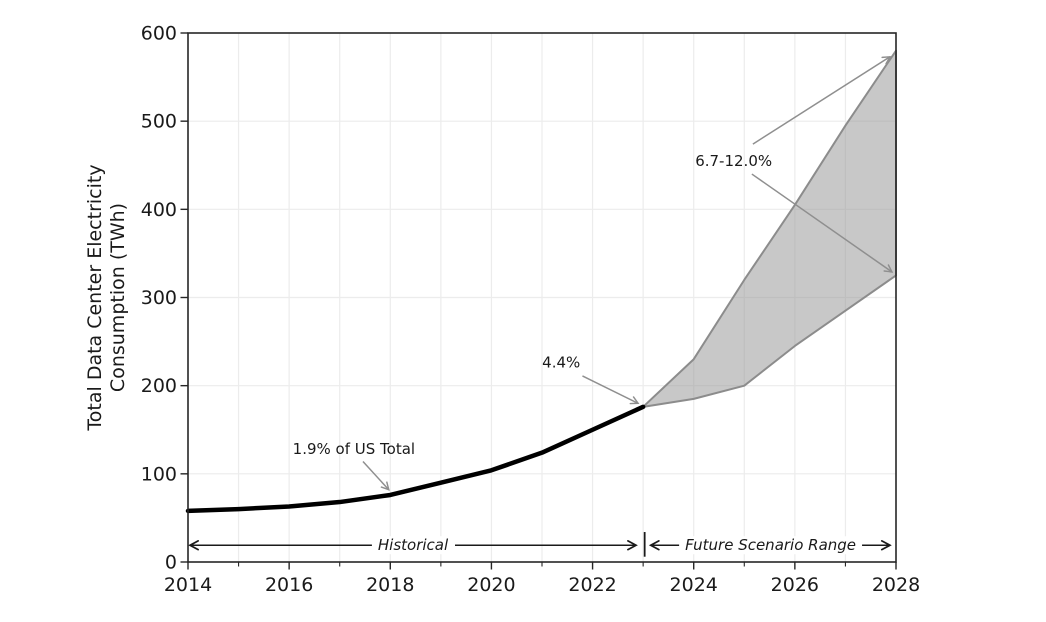  What do you see at coordinates (159, 386) in the screenshot?
I see `y-tick-label-200: 200` at bounding box center [159, 386].